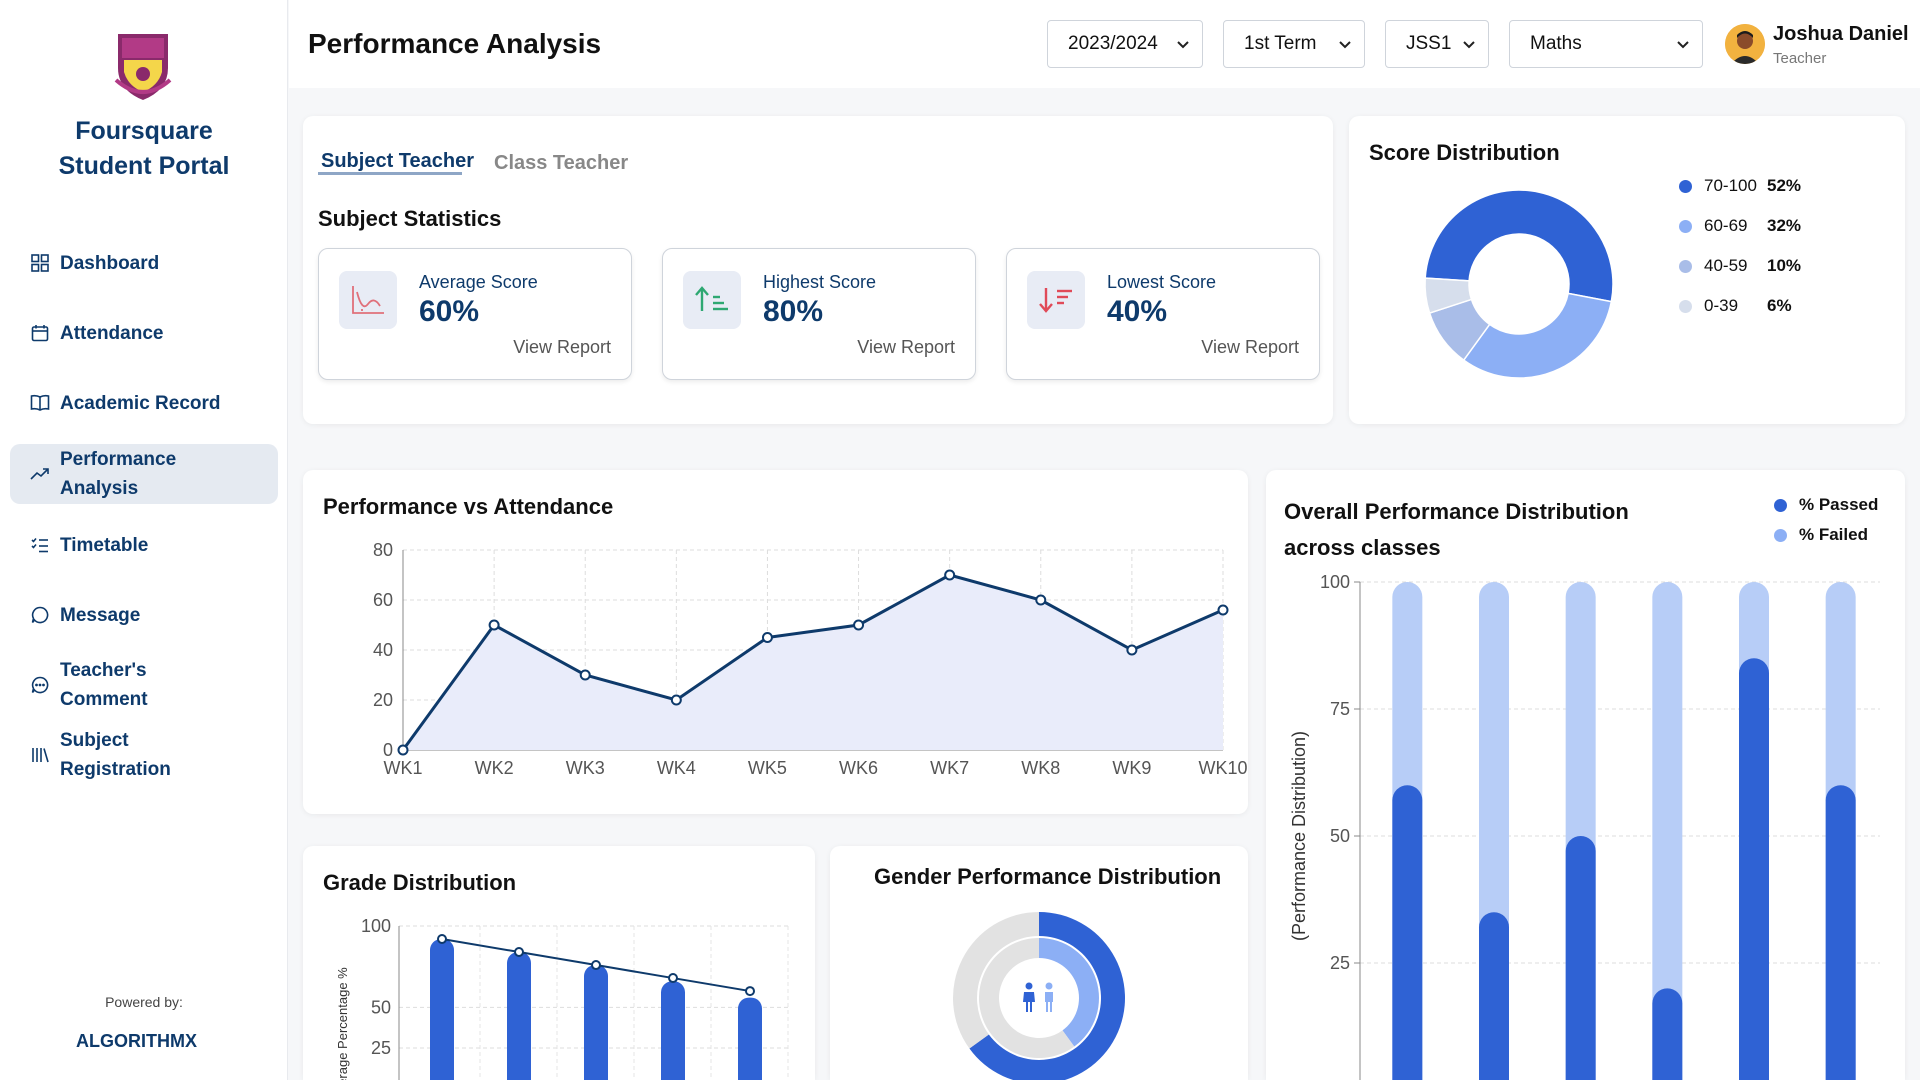 The height and width of the screenshot is (1080, 1920). I want to click on grade-distribution-title: Grade Distribution, so click(420, 882).